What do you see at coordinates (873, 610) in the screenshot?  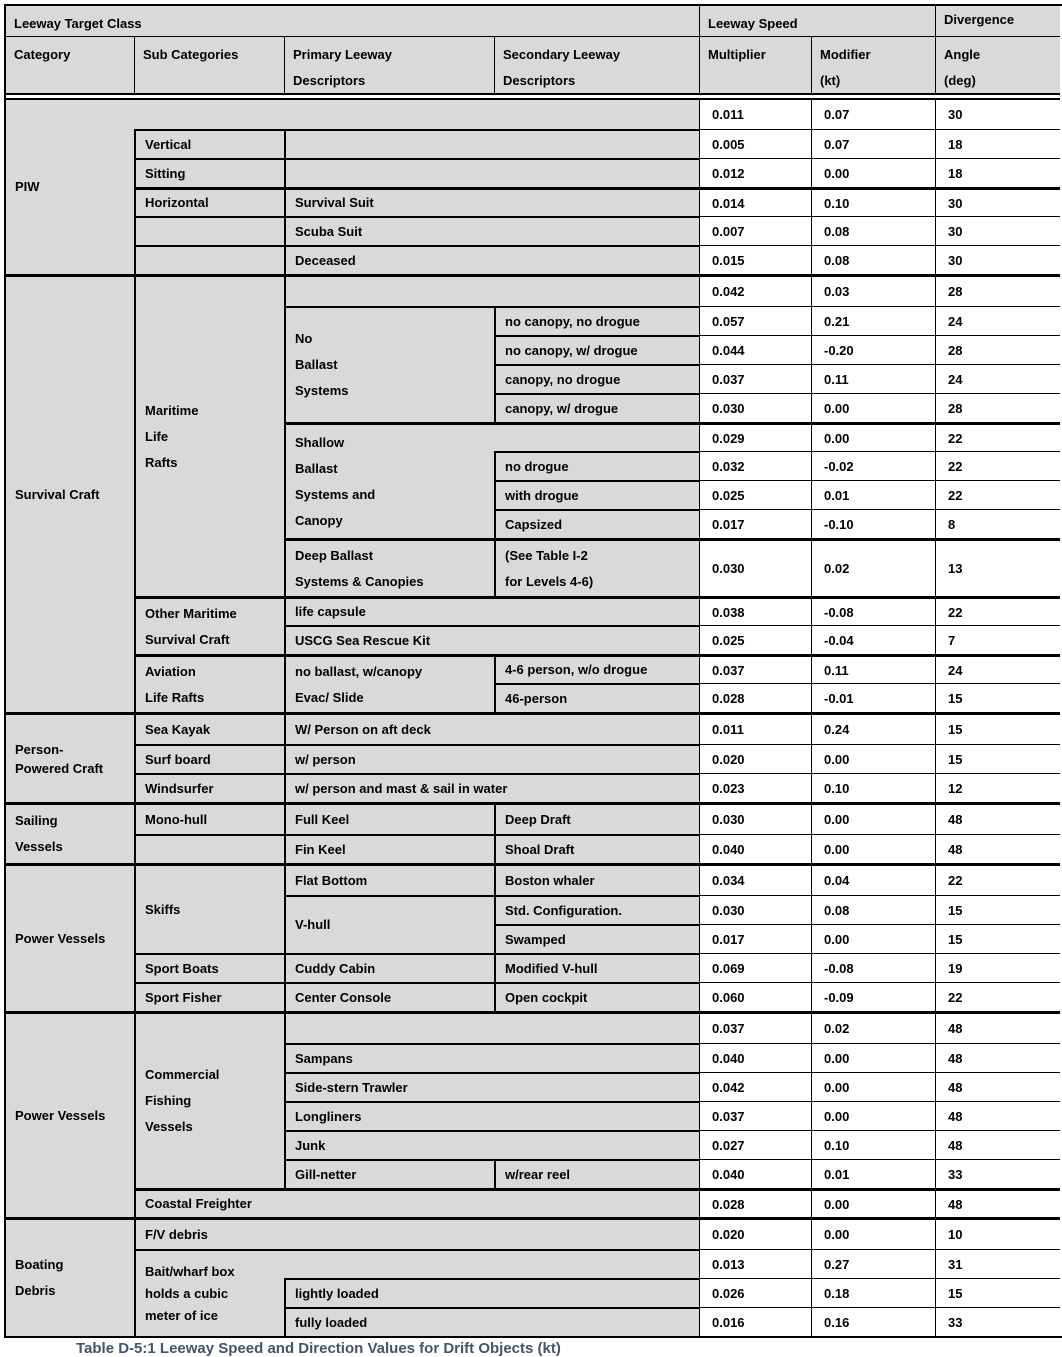 I see `value-cell: -0.08` at bounding box center [873, 610].